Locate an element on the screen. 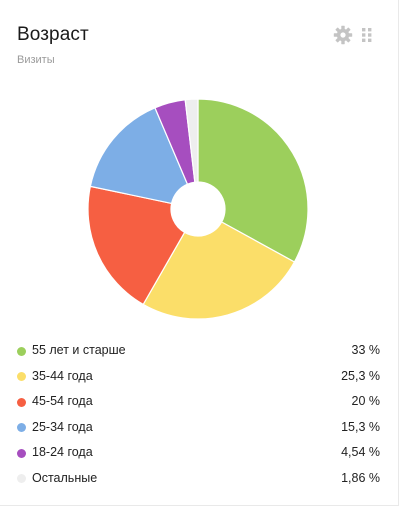 The height and width of the screenshot is (508, 401). legend-value: 25,3 % is located at coordinates (360, 375).